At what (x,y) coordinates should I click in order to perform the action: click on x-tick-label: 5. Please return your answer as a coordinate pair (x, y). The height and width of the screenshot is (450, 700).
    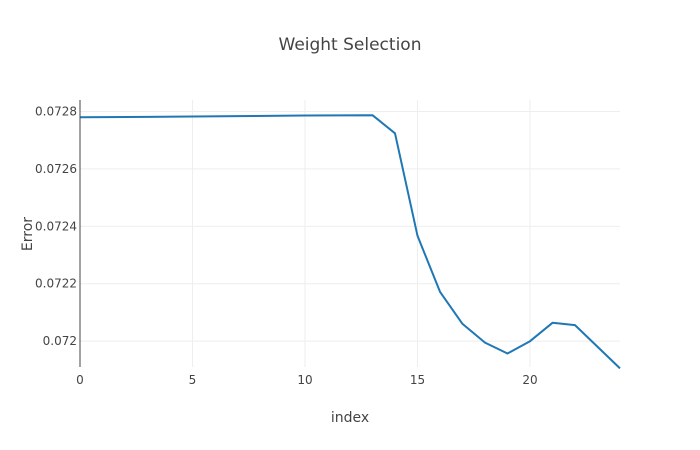
    Looking at the image, I should click on (193, 380).